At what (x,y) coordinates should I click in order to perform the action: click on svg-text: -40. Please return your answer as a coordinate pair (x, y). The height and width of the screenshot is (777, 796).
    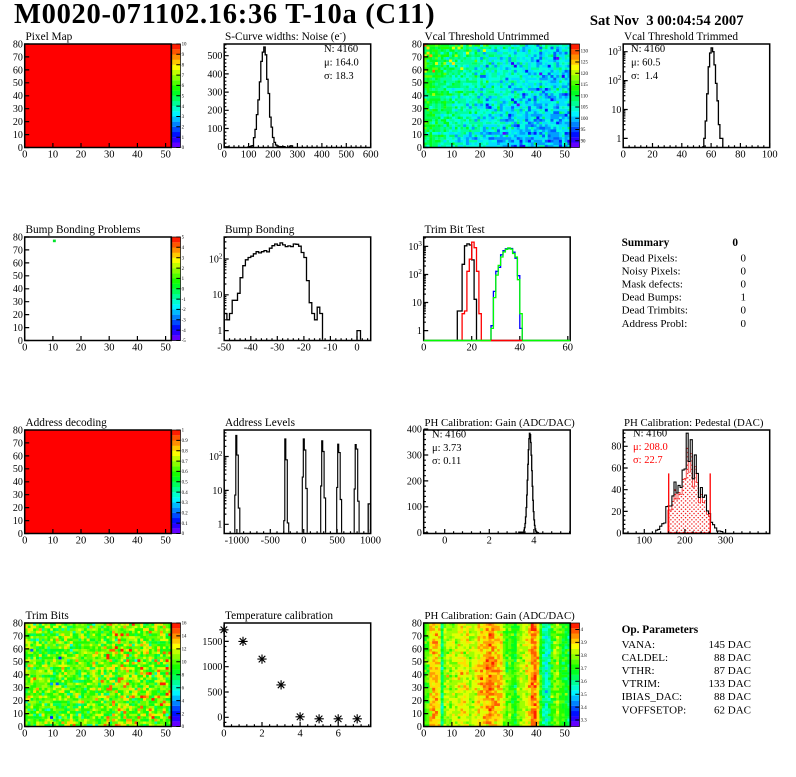
    Looking at the image, I should click on (251, 347).